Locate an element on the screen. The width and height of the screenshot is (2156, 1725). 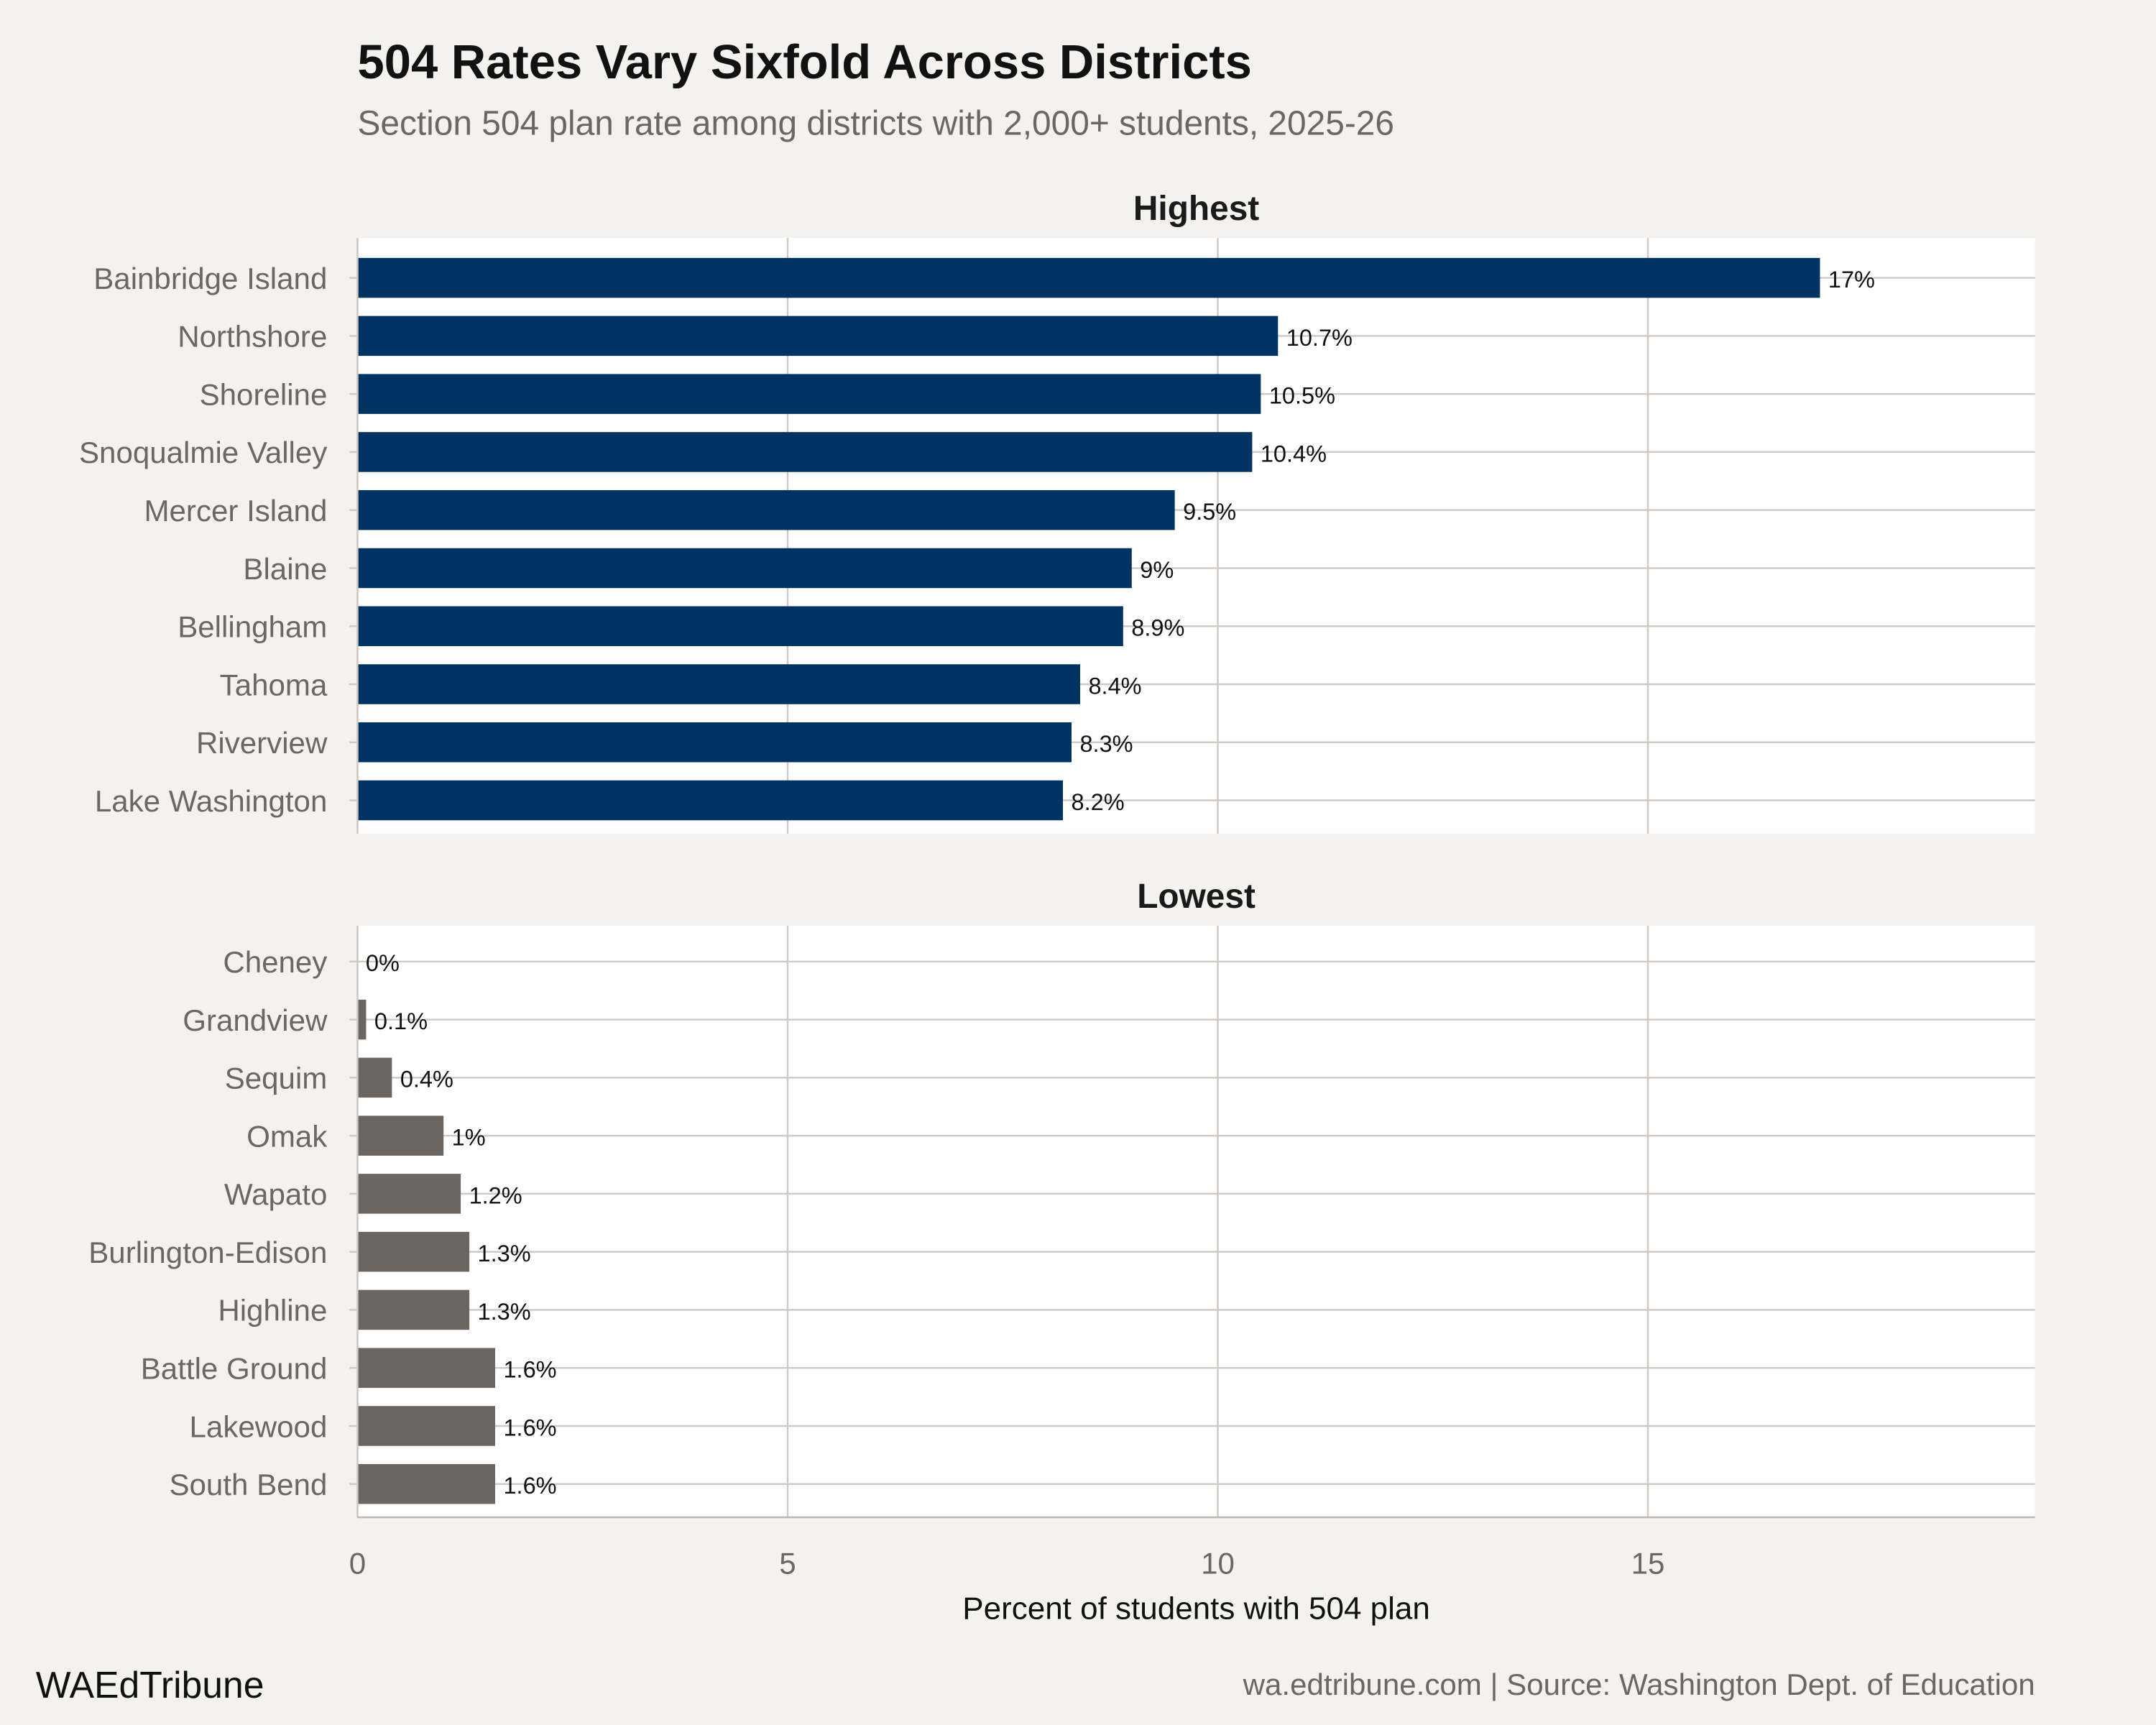
y-tick-label: Burlington-Edison is located at coordinates (208, 1252).